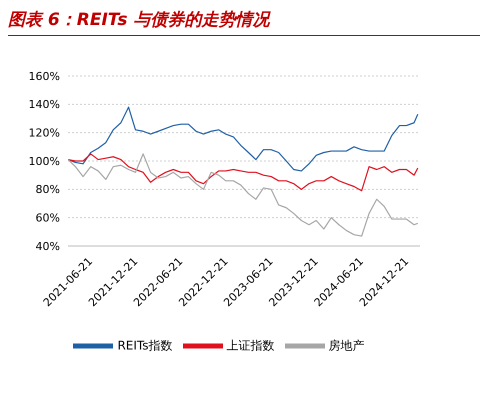 This screenshot has width=488, height=404. I want to click on y-tick-label: 40%, so click(48, 246).